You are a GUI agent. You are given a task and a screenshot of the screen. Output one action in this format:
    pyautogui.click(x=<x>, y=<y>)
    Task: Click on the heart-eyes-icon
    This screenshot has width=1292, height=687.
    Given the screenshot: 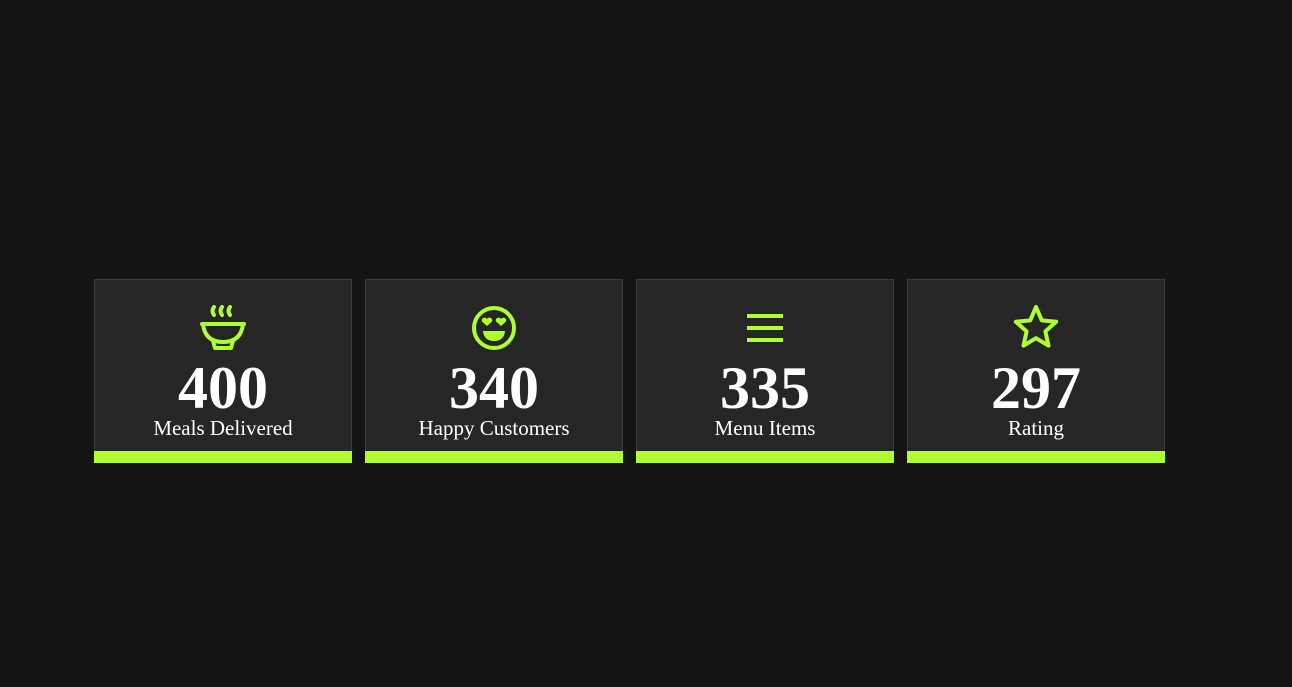 What is the action you would take?
    pyautogui.click(x=494, y=328)
    